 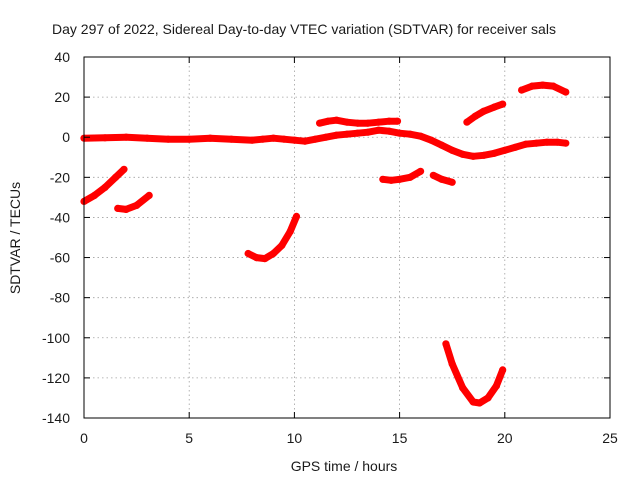 What do you see at coordinates (189, 438) in the screenshot?
I see `x-tick-label: 5` at bounding box center [189, 438].